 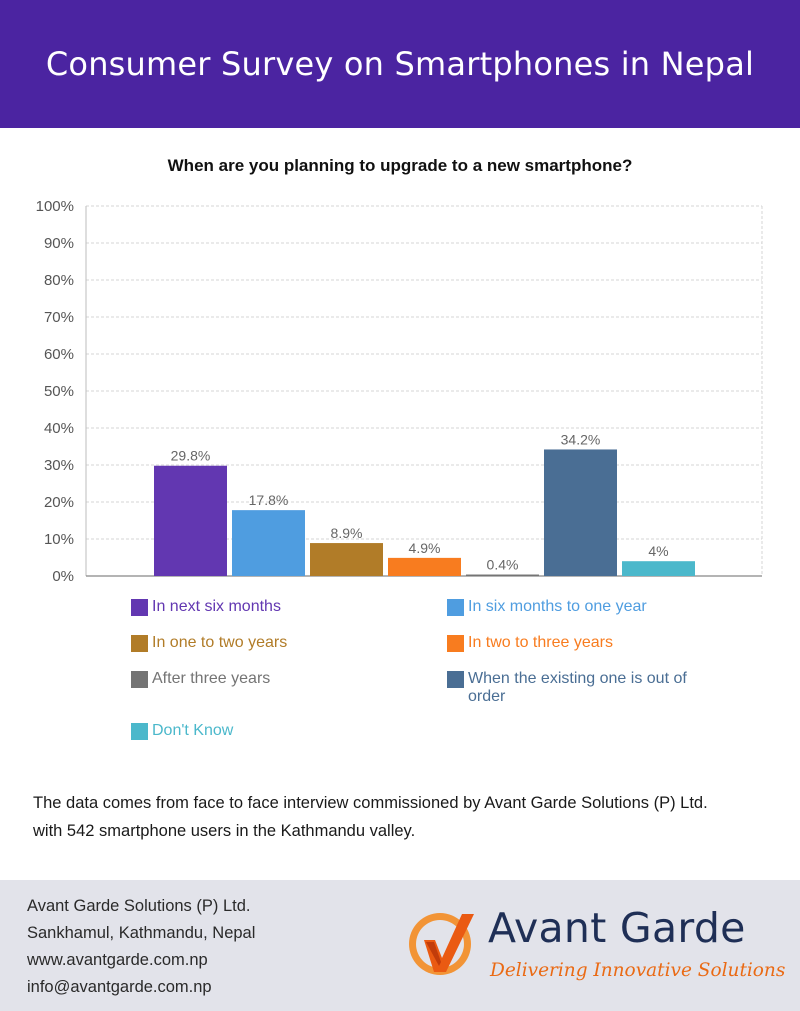 What do you see at coordinates (191, 456) in the screenshot?
I see `bar-data-label: 29.8%` at bounding box center [191, 456].